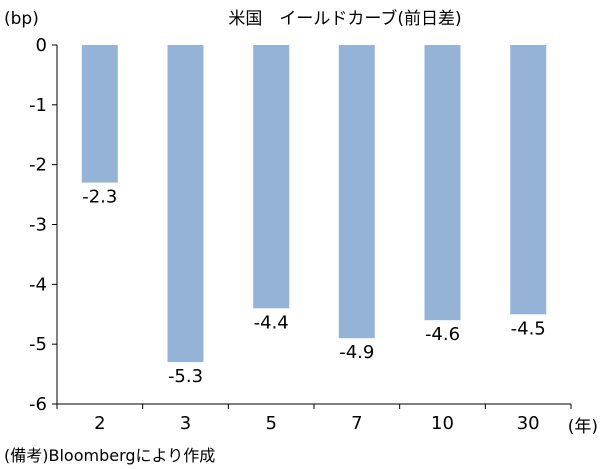  Describe the element at coordinates (38, 344) in the screenshot. I see `y-tick-label: -5` at that location.